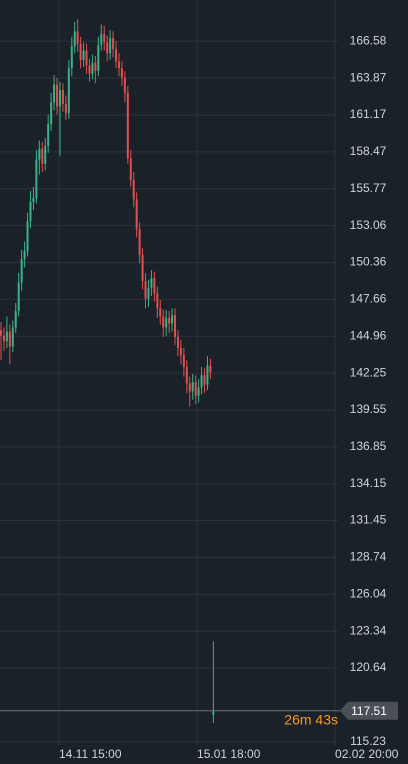 The height and width of the screenshot is (764, 408). I want to click on y-tick-label: 158.47, so click(368, 151).